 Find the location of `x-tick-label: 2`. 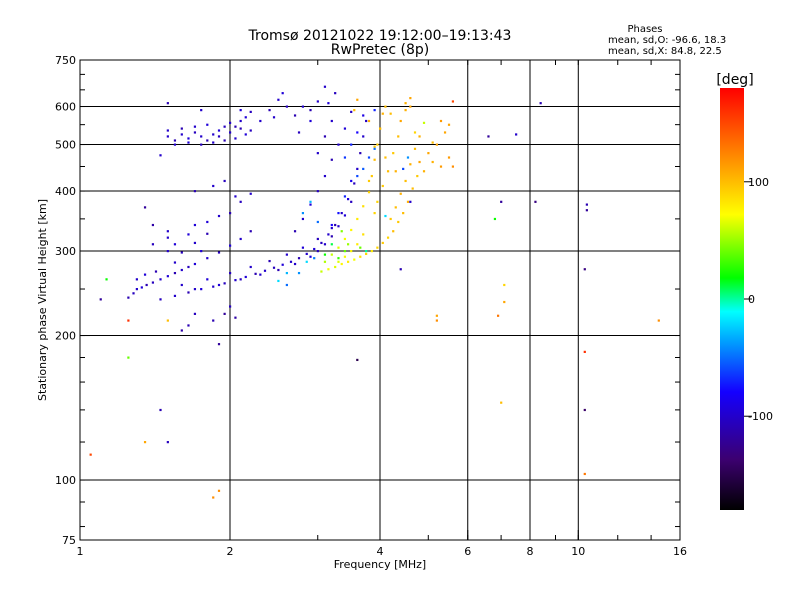

x-tick-label: 2 is located at coordinates (230, 551).